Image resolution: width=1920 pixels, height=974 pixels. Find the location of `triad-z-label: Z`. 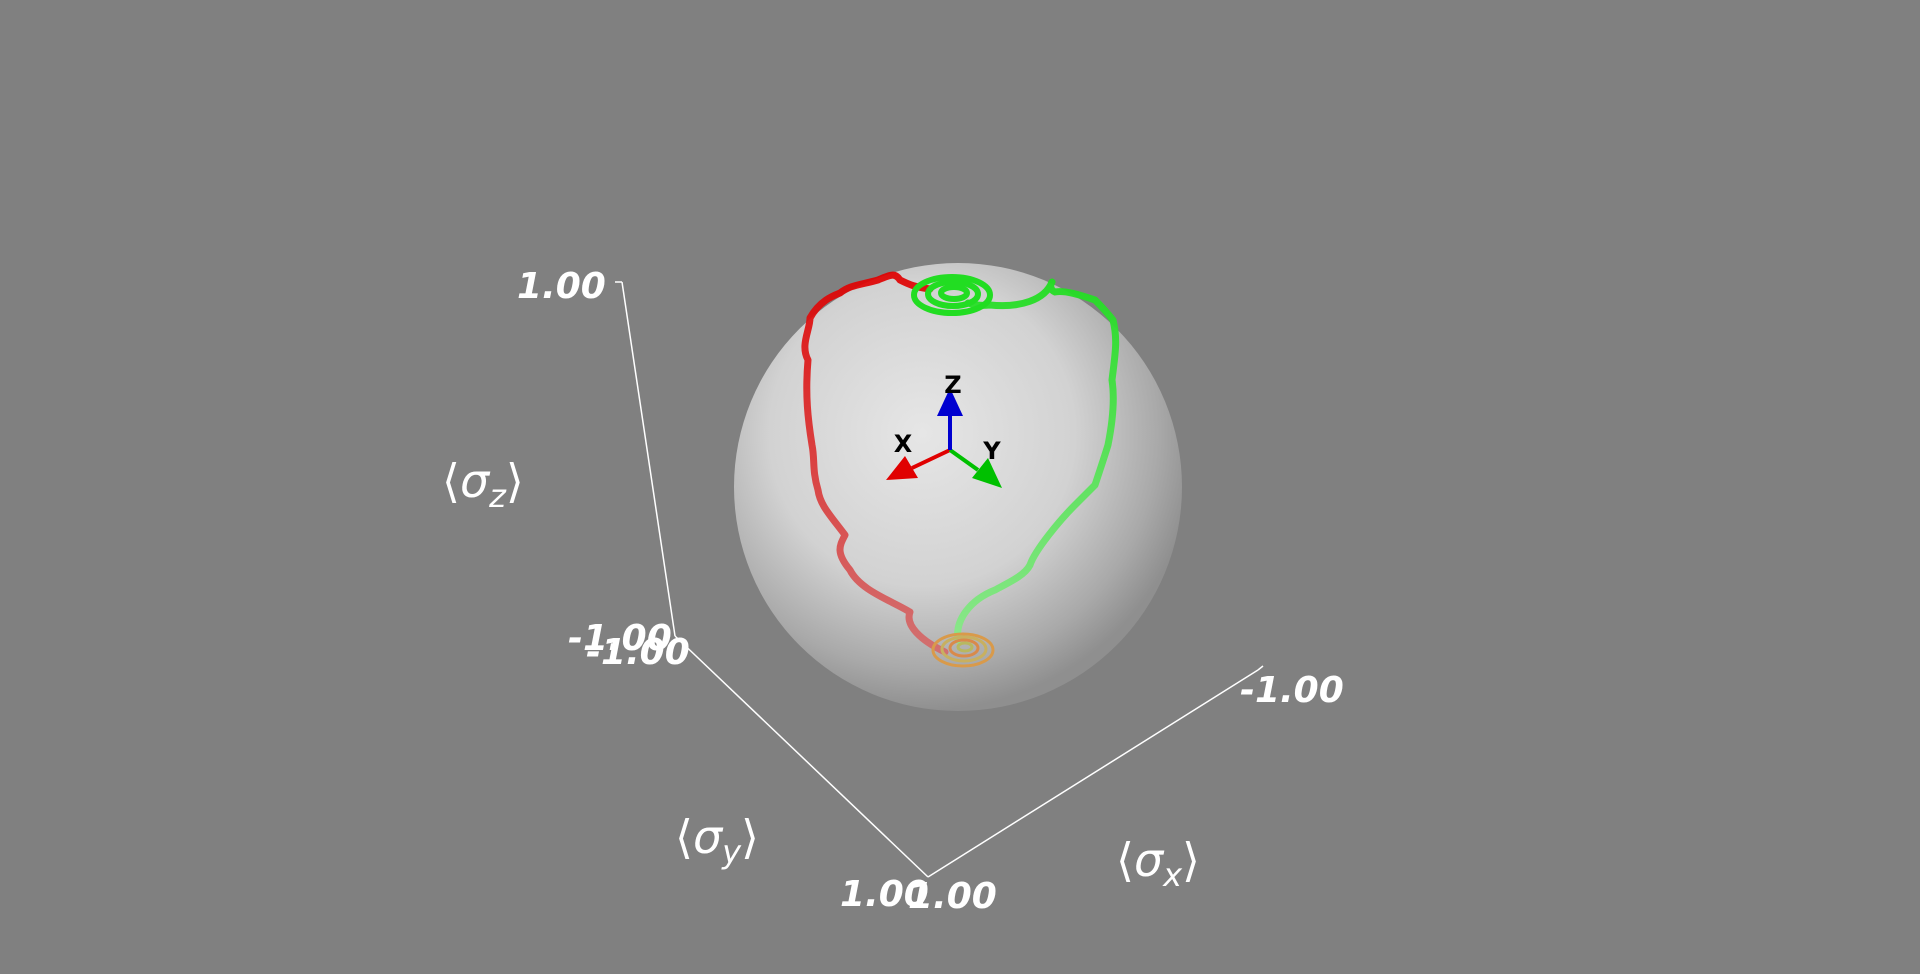

triad-z-label: Z is located at coordinates (952, 385).